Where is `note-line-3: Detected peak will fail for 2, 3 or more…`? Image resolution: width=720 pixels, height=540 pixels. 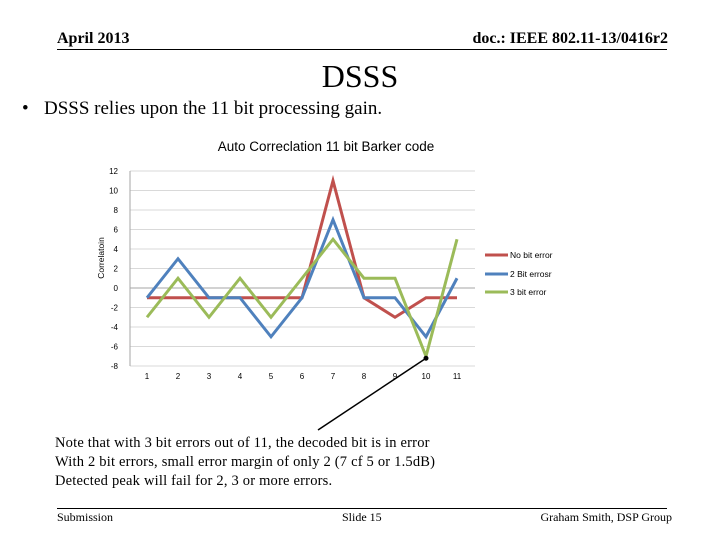 note-line-3: Detected peak will fail for 2, 3 or more… is located at coordinates (194, 481).